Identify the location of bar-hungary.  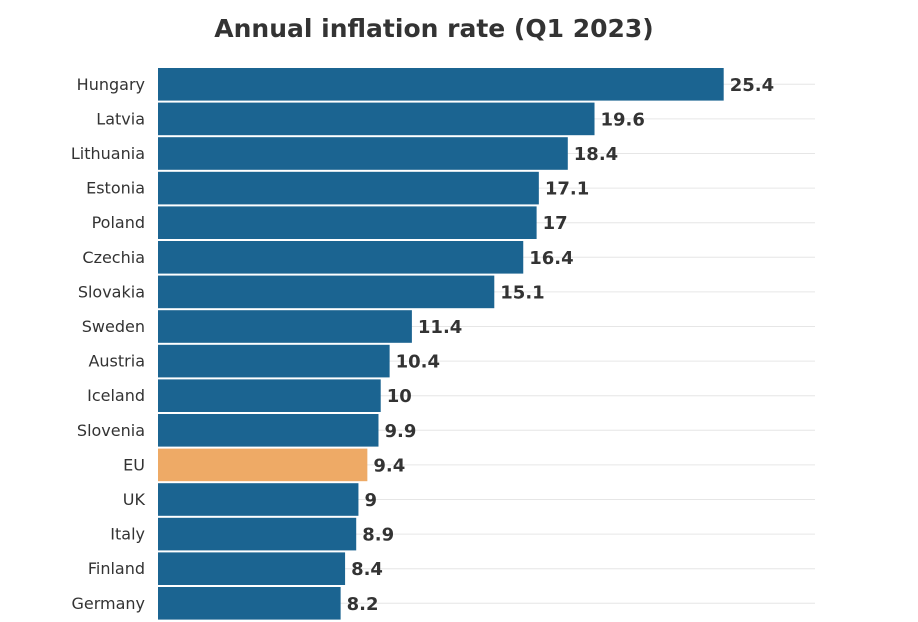
(441, 84).